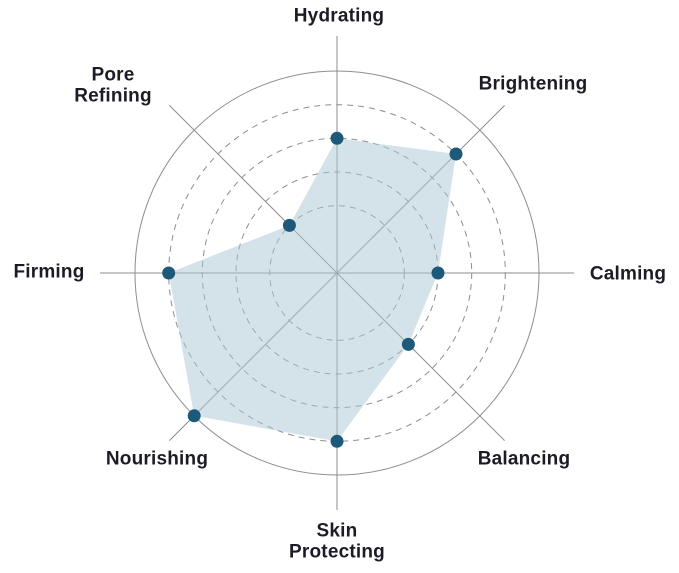 The width and height of the screenshot is (679, 573). I want to click on axis-label-balancing: Balancing, so click(524, 459).